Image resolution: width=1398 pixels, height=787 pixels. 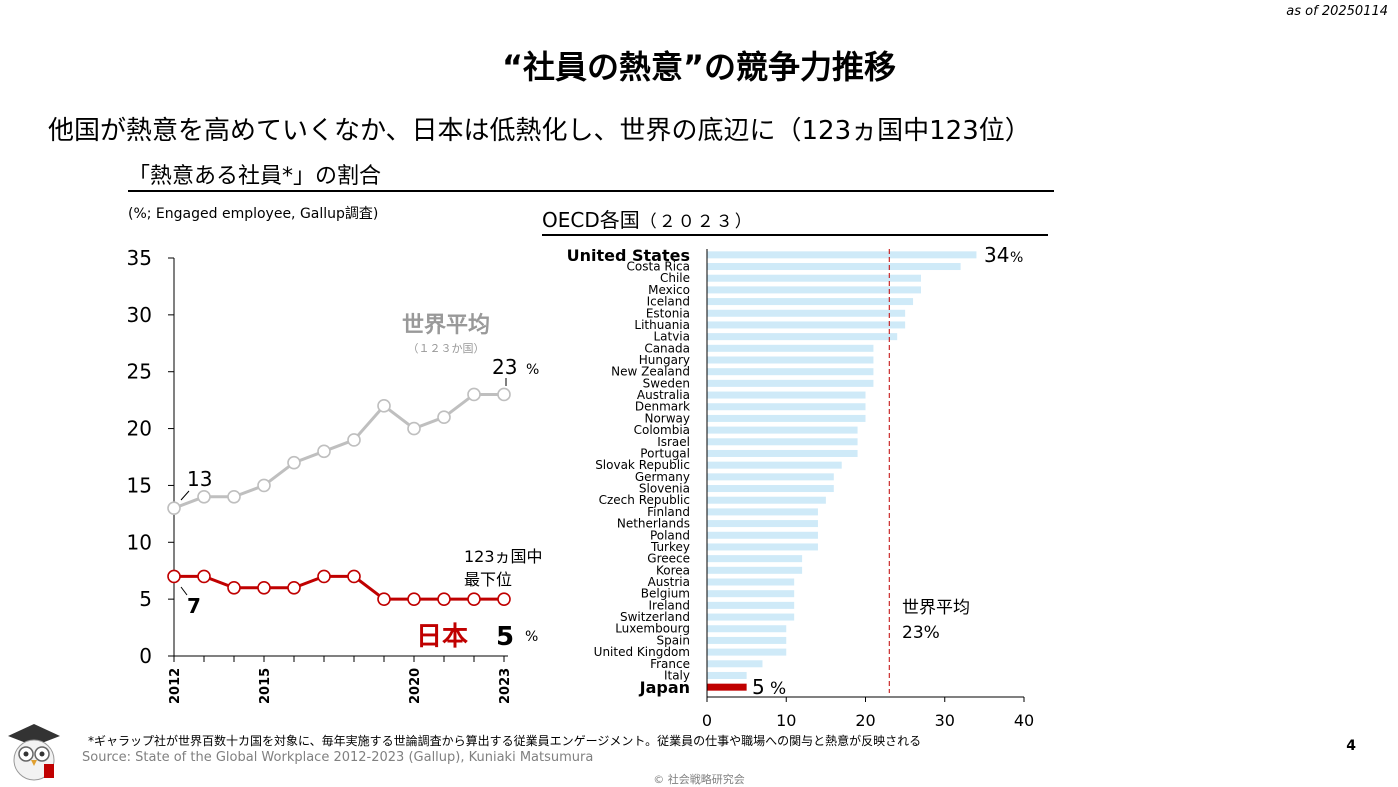 What do you see at coordinates (696, 222) in the screenshot?
I see `oecd-chart-title-year: （２０２３）` at bounding box center [696, 222].